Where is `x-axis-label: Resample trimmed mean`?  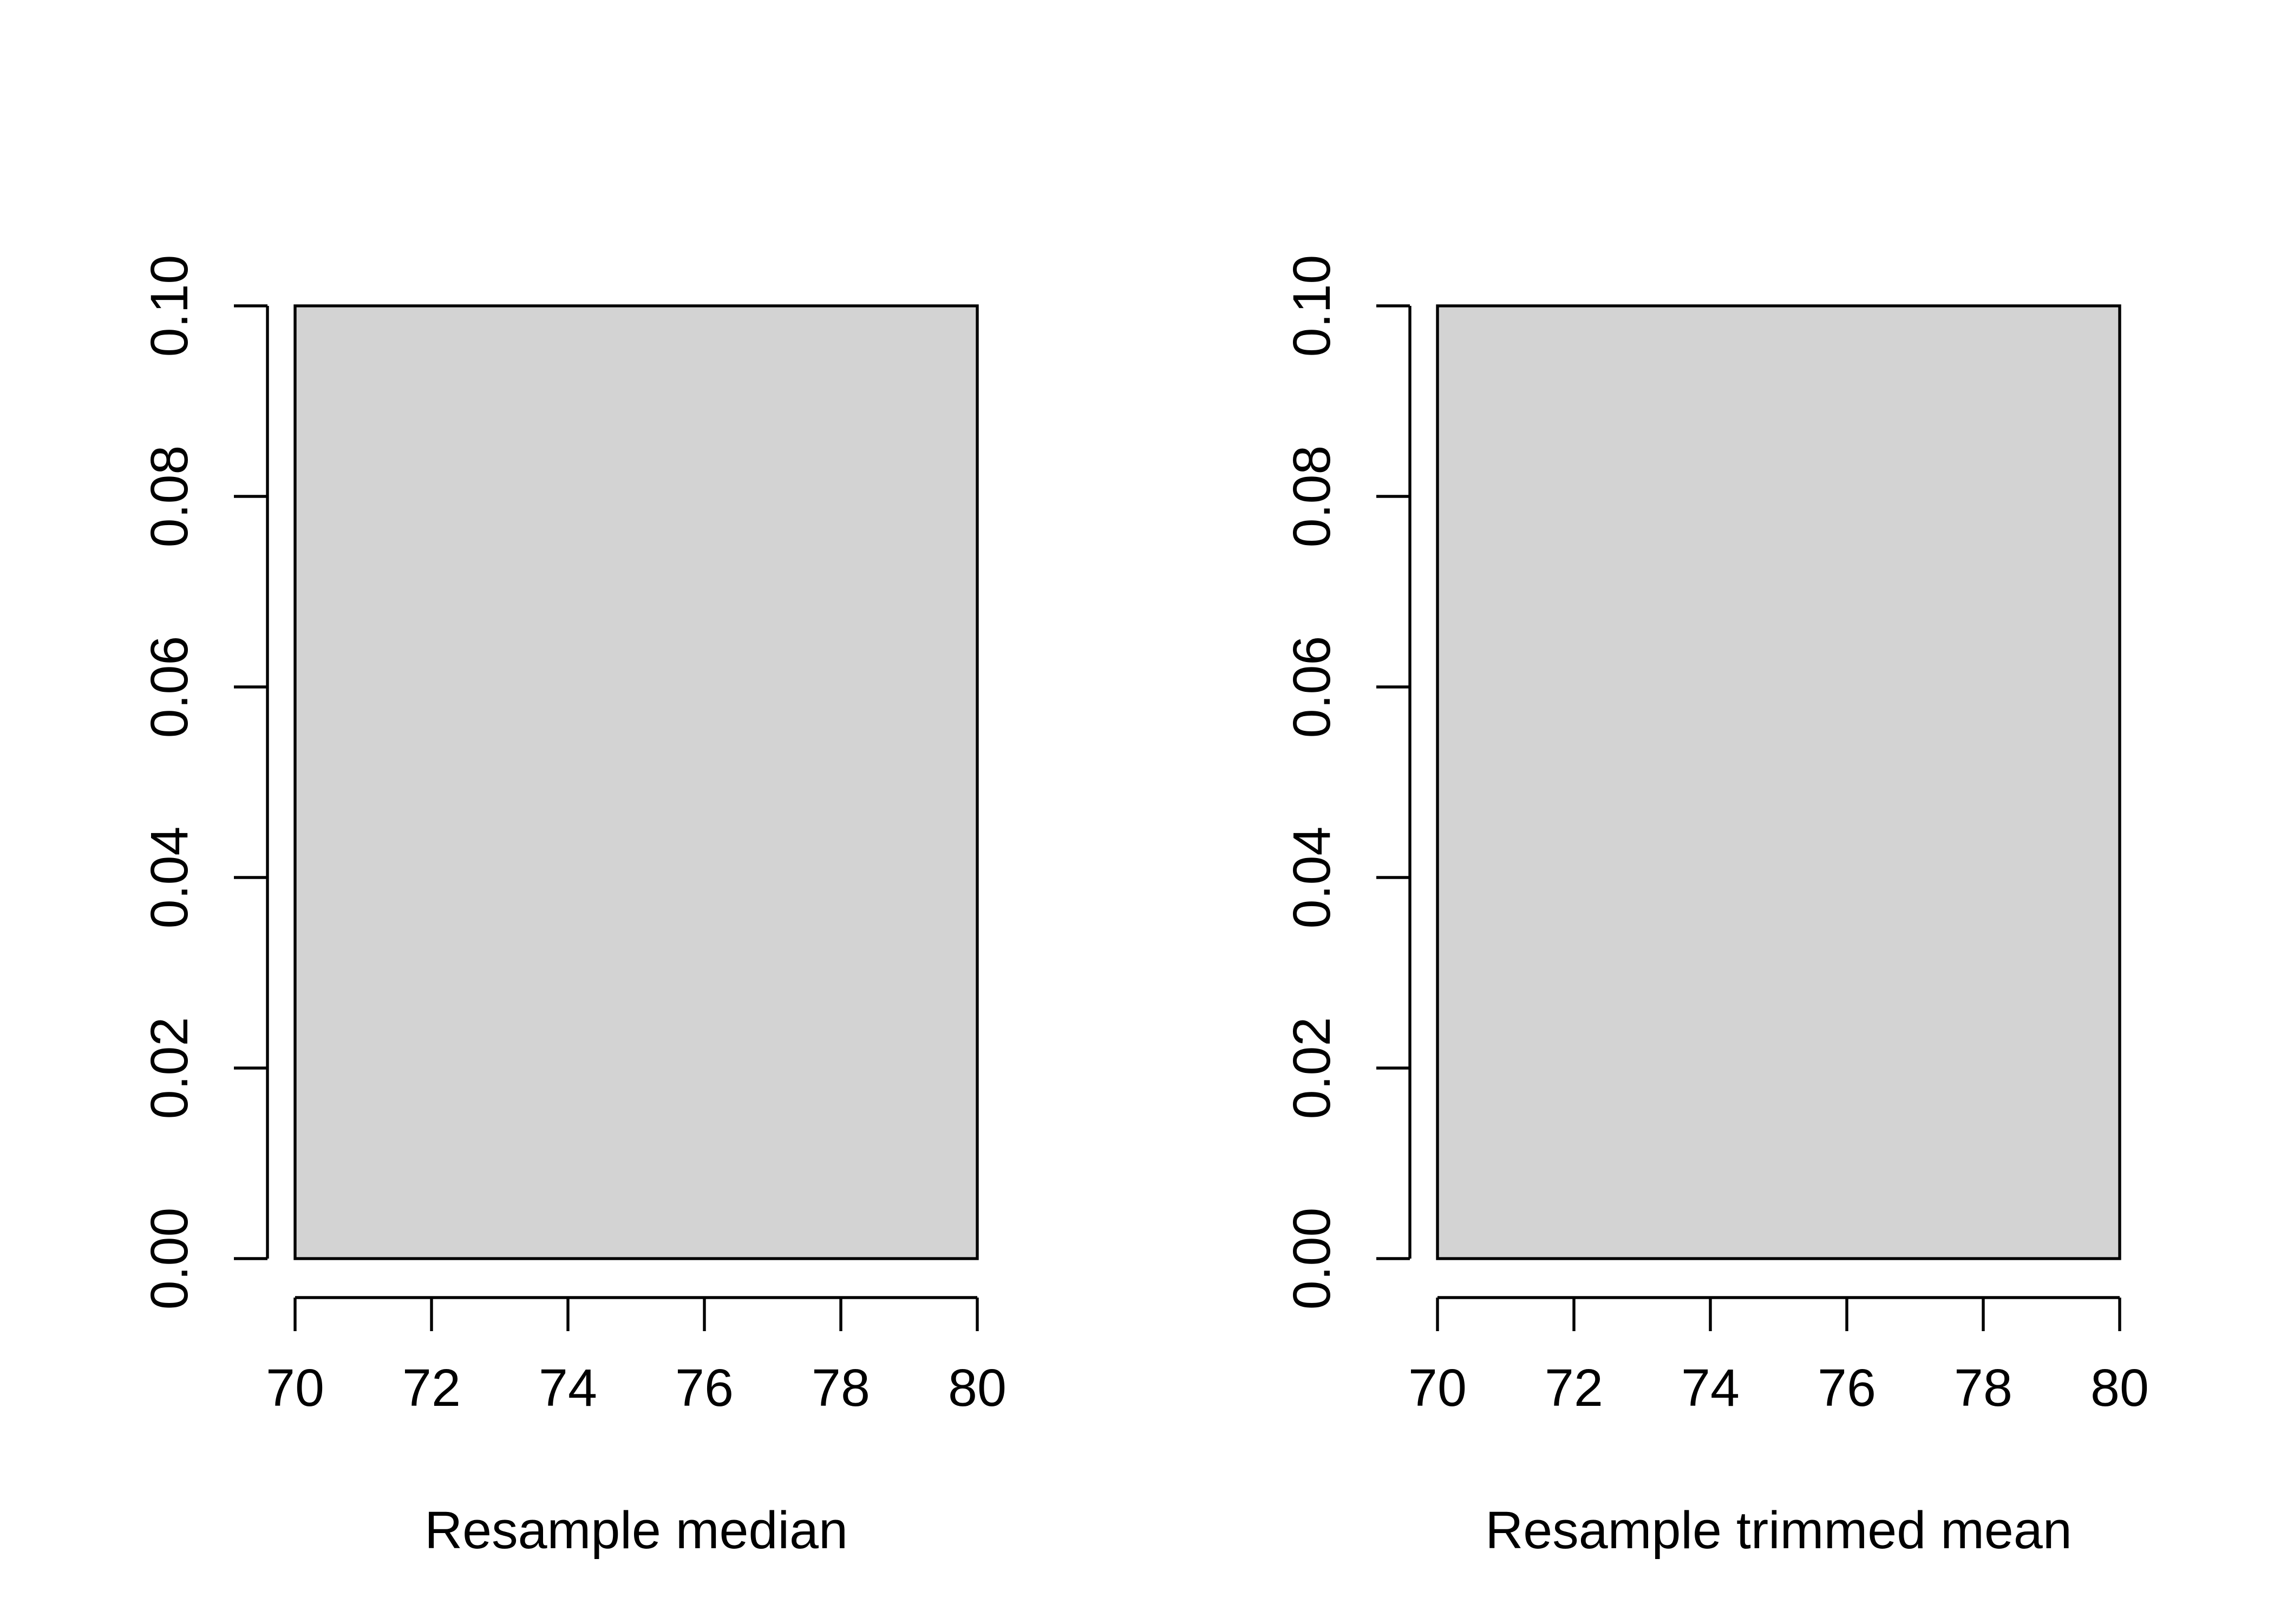
x-axis-label: Resample trimmed mean is located at coordinates (1779, 1530).